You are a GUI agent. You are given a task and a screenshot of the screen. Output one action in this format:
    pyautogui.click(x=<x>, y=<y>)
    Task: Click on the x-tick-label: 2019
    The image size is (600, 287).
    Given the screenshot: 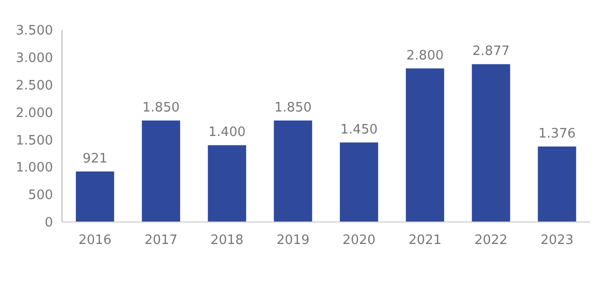 What is the action you would take?
    pyautogui.click(x=293, y=240)
    